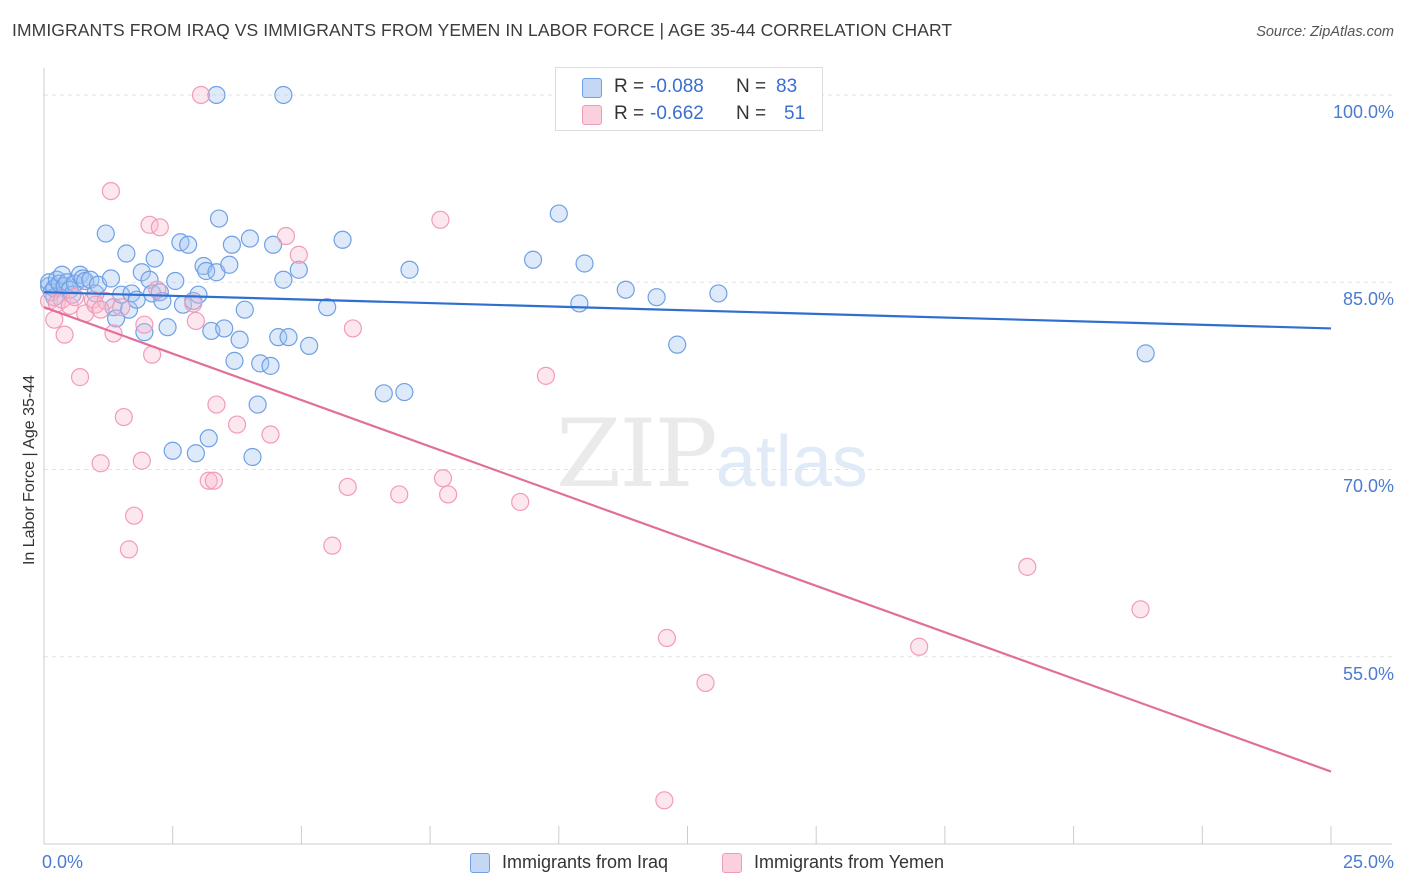  What do you see at coordinates (1368, 486) in the screenshot?
I see `y-tick-label: 70.0%` at bounding box center [1368, 486].